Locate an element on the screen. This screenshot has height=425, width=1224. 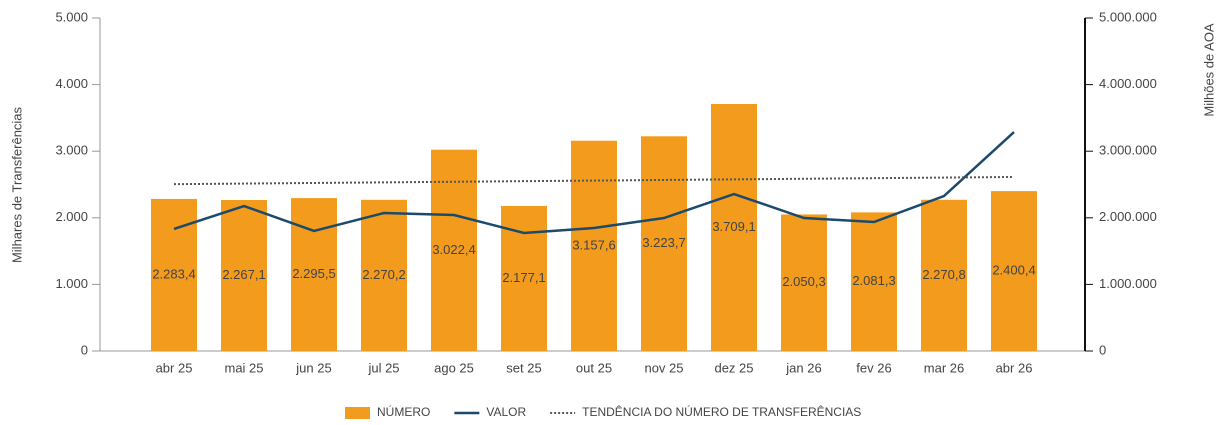
data-label: 2.295,5 is located at coordinates (313, 273).